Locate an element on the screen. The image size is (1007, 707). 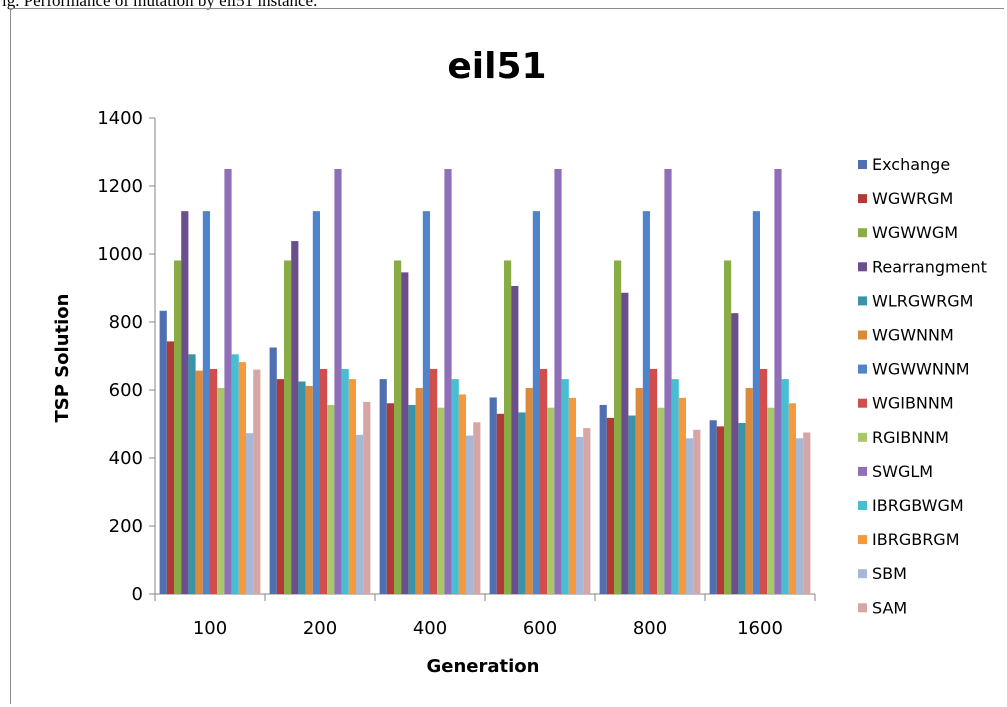
x-axis-label: Generation is located at coordinates (483, 666).